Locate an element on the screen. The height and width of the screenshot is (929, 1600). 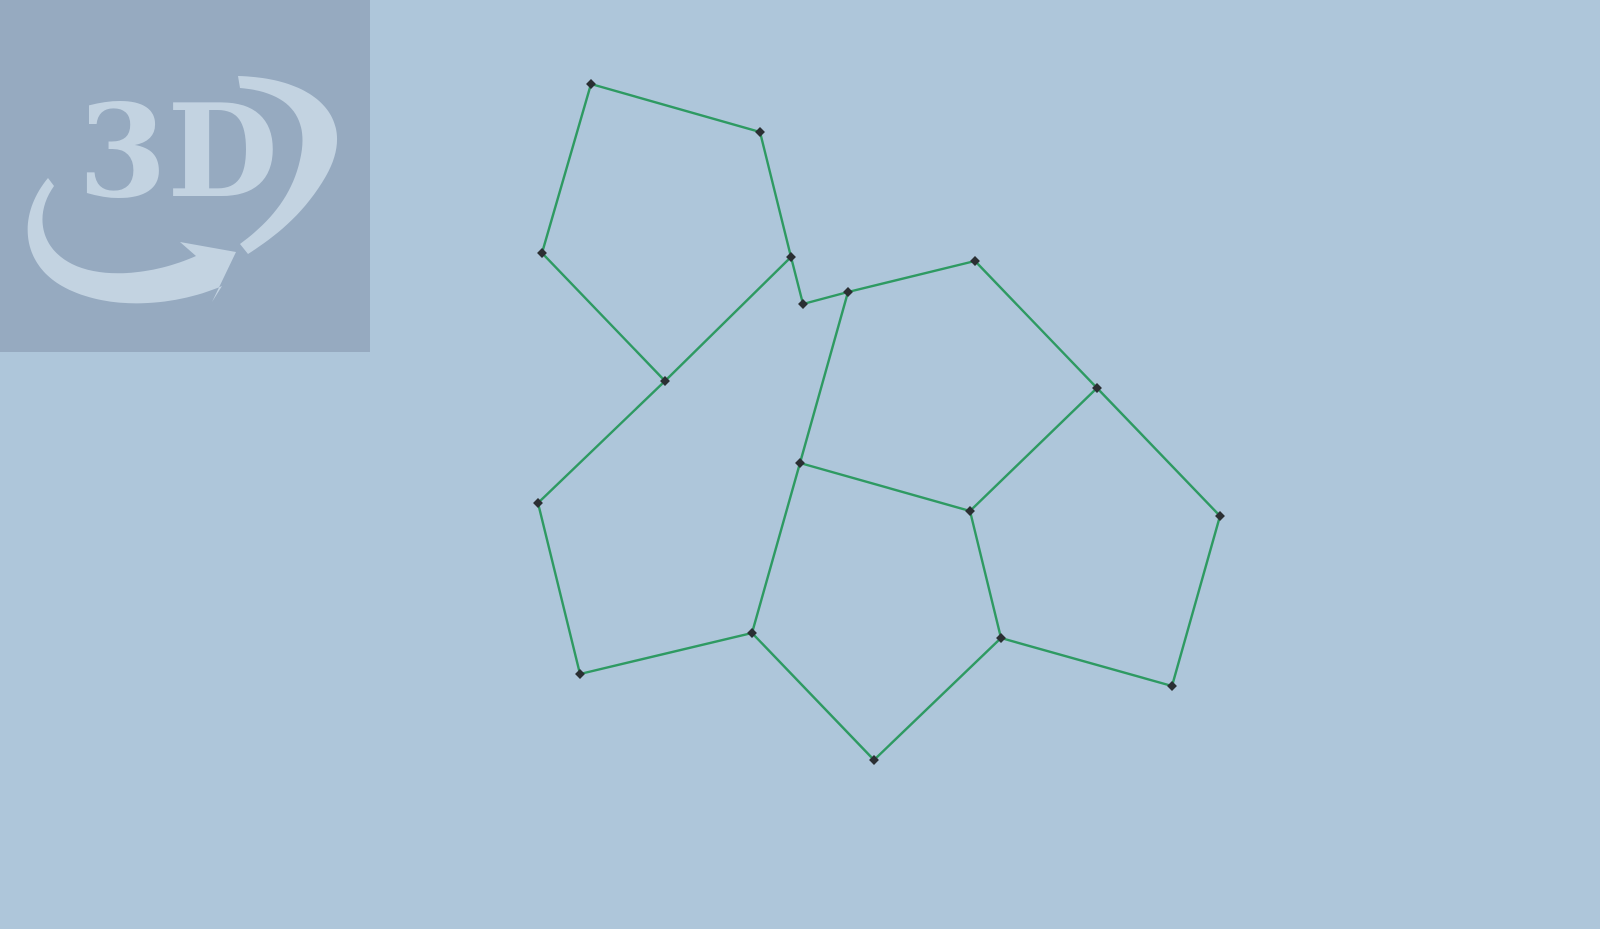
3d-rotate-icon: 3D is located at coordinates (182, 190).